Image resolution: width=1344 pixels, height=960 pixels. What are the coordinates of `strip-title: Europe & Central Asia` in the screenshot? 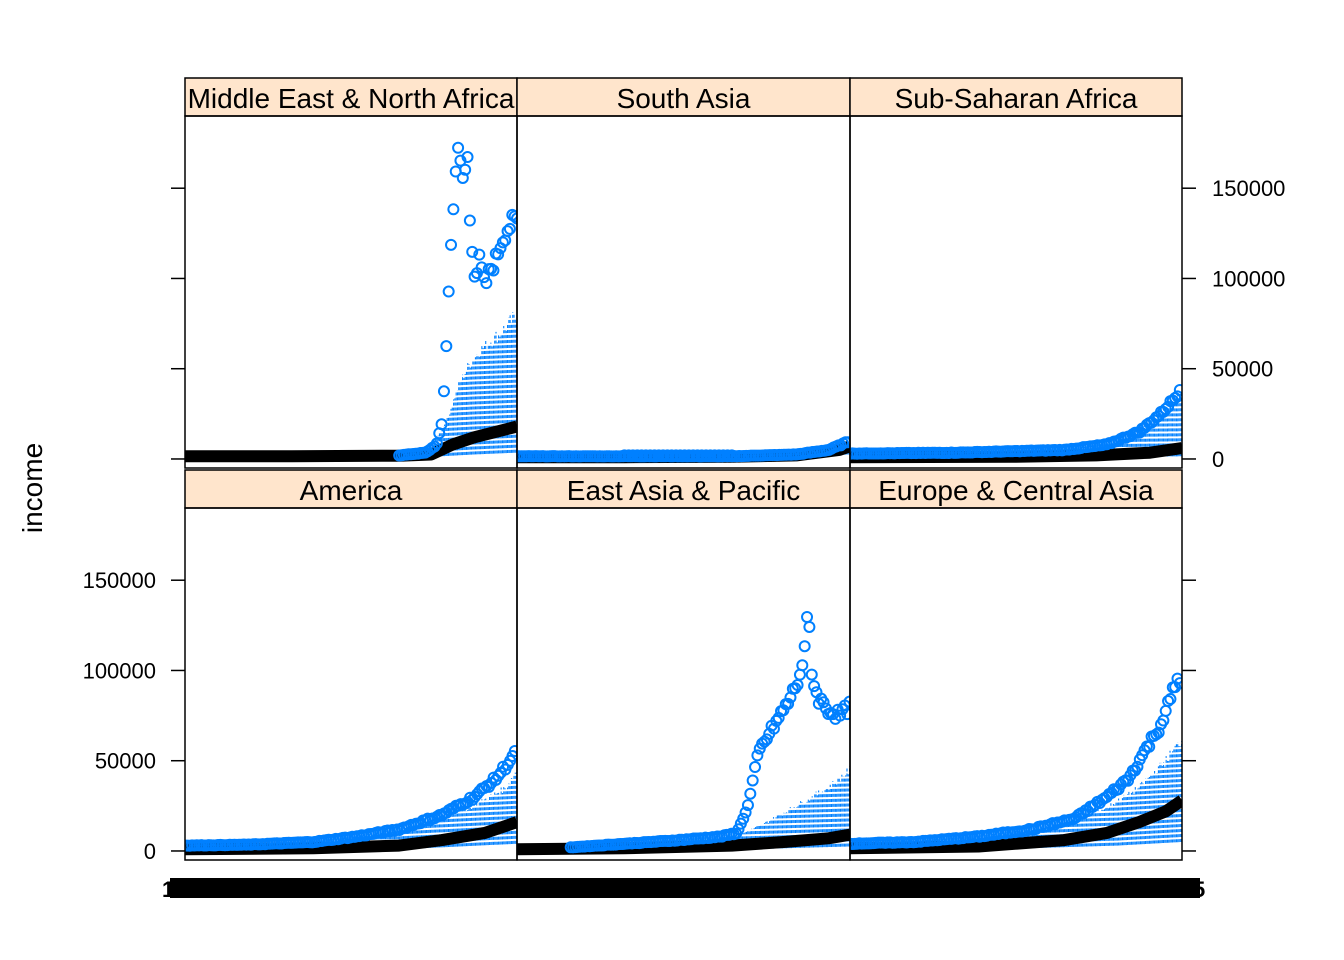 It's located at (1016, 490).